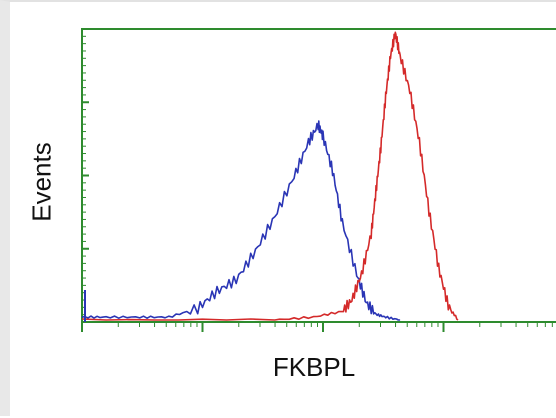  What do you see at coordinates (314, 367) in the screenshot?
I see `x-axis-label: FKBPL` at bounding box center [314, 367].